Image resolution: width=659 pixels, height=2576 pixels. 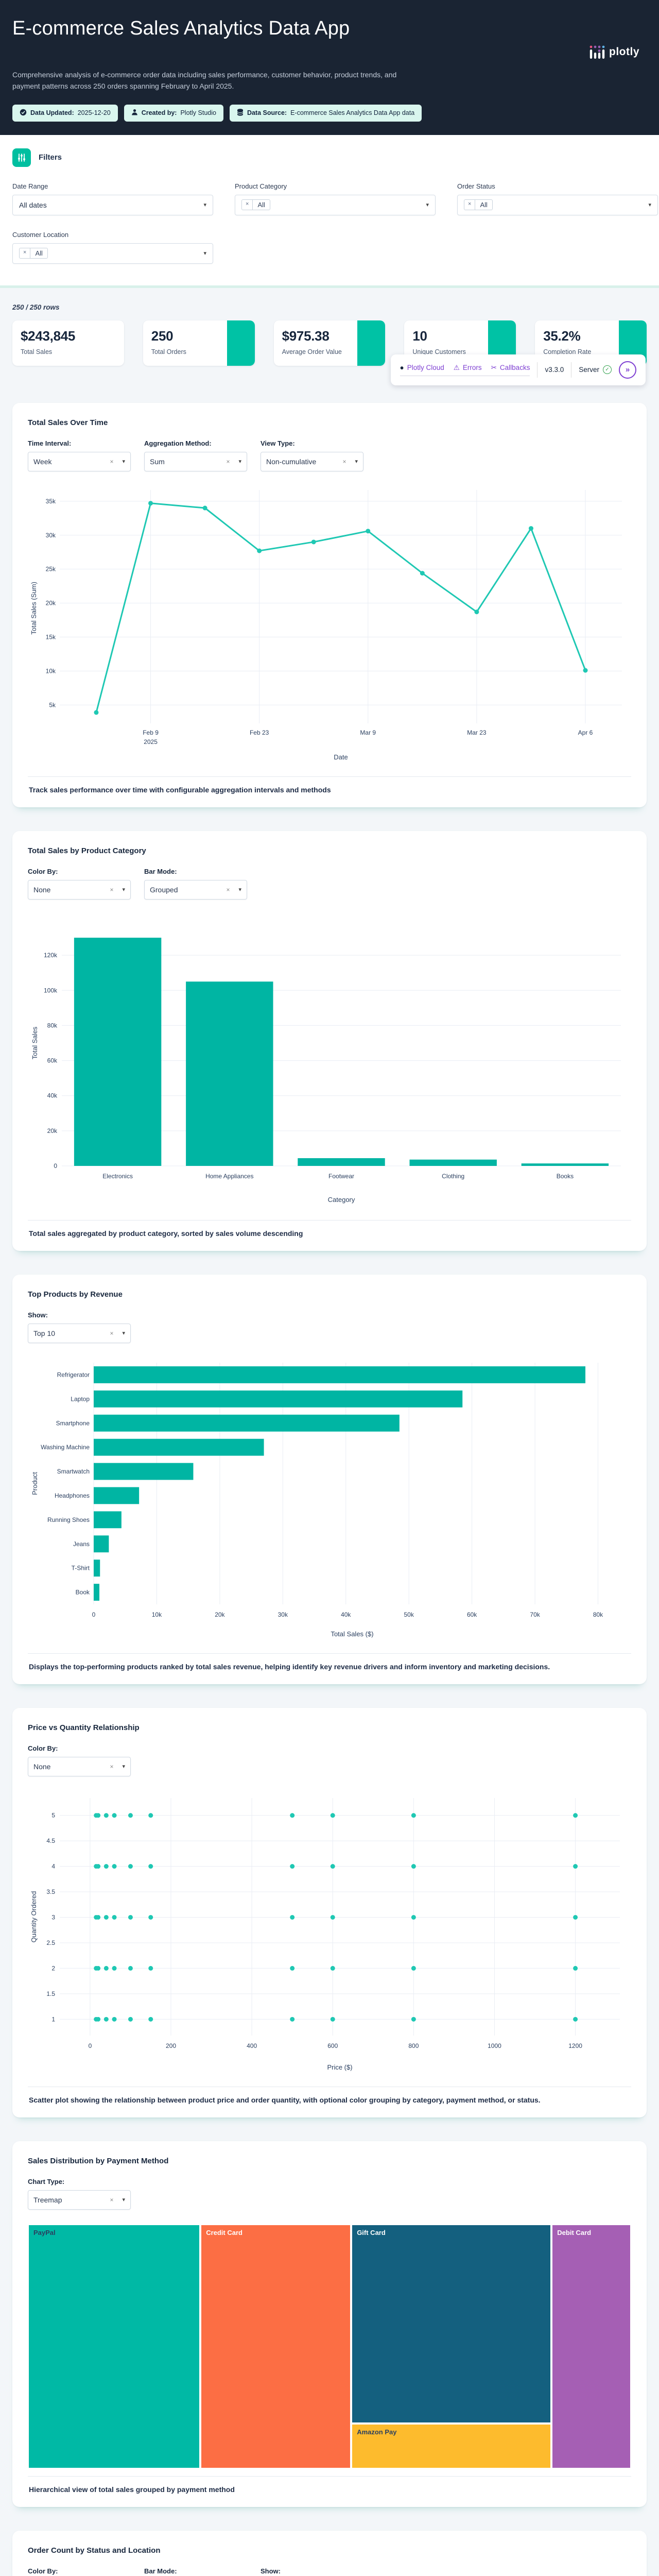 What do you see at coordinates (575, 2045) in the screenshot?
I see `svg-text: 1200` at bounding box center [575, 2045].